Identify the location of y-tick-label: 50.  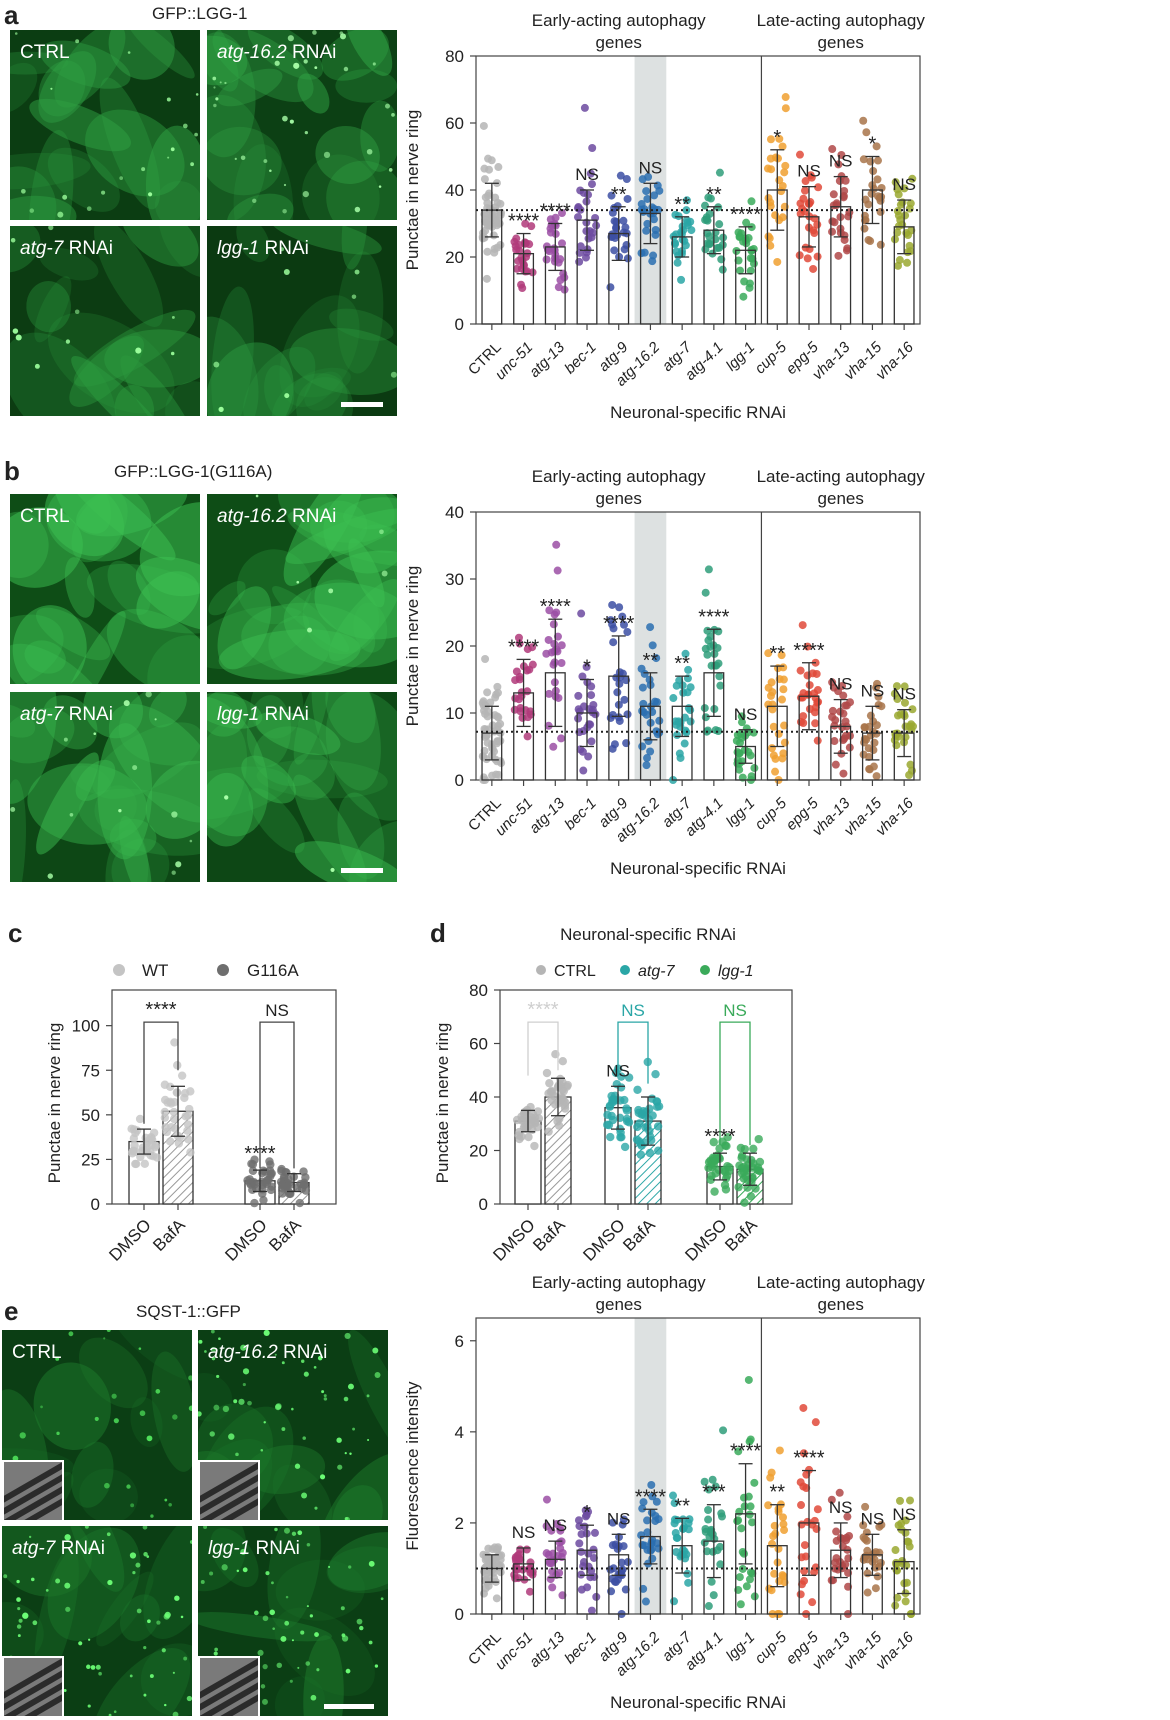
(90, 1115).